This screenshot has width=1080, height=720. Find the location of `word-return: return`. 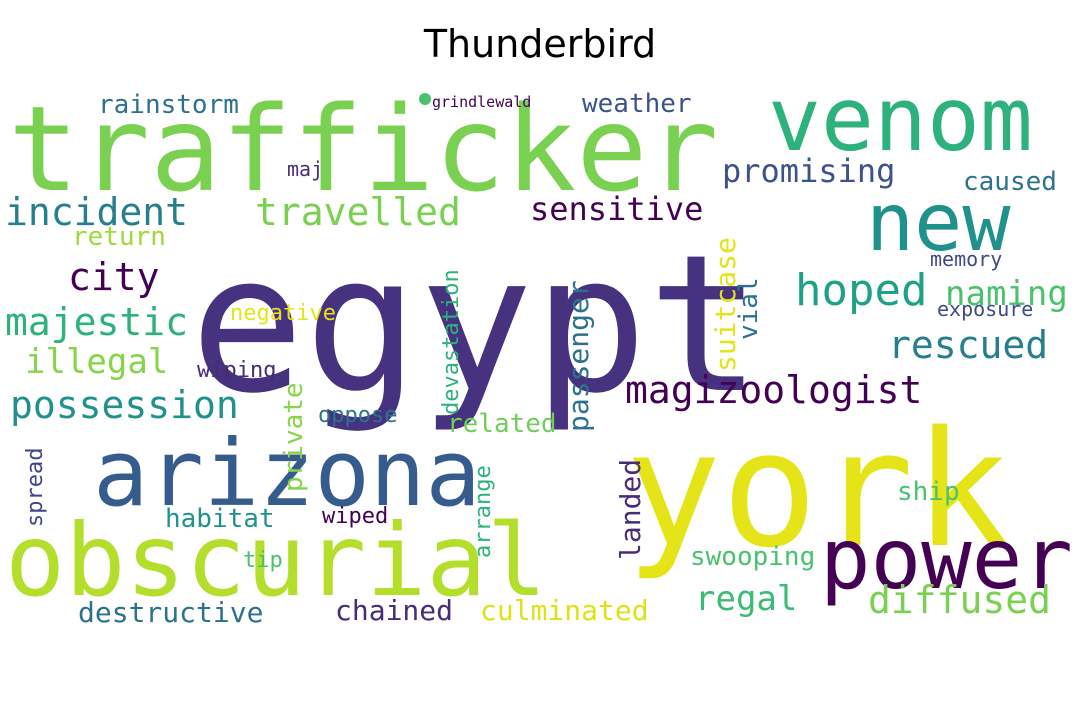

word-return: return is located at coordinates (119, 237).